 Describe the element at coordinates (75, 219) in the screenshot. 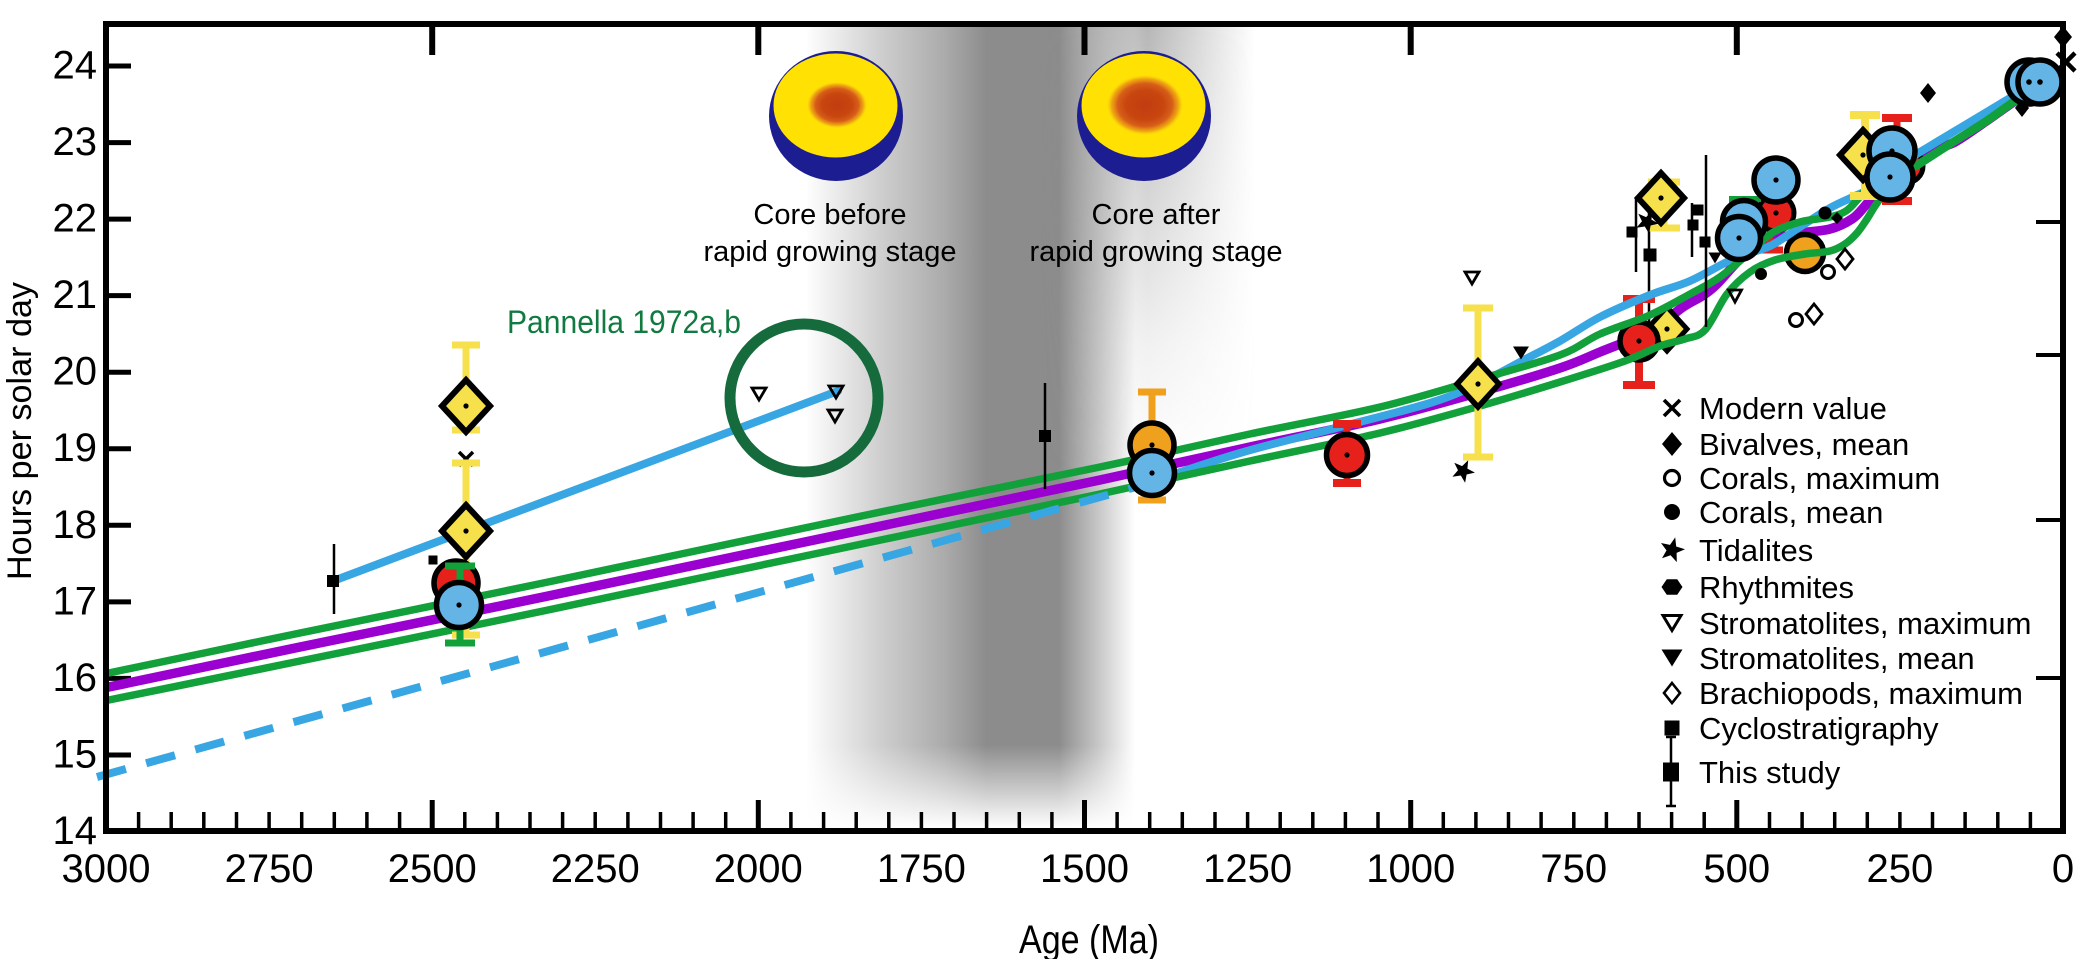

I see `svg-text: 22` at that location.